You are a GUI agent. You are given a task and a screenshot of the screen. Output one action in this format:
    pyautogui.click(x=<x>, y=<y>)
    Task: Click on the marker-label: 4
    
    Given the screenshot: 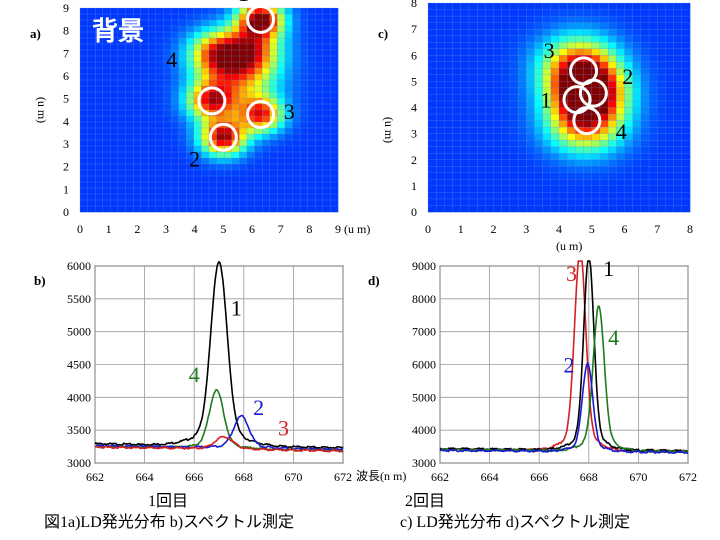 What is the action you would take?
    pyautogui.click(x=621, y=131)
    